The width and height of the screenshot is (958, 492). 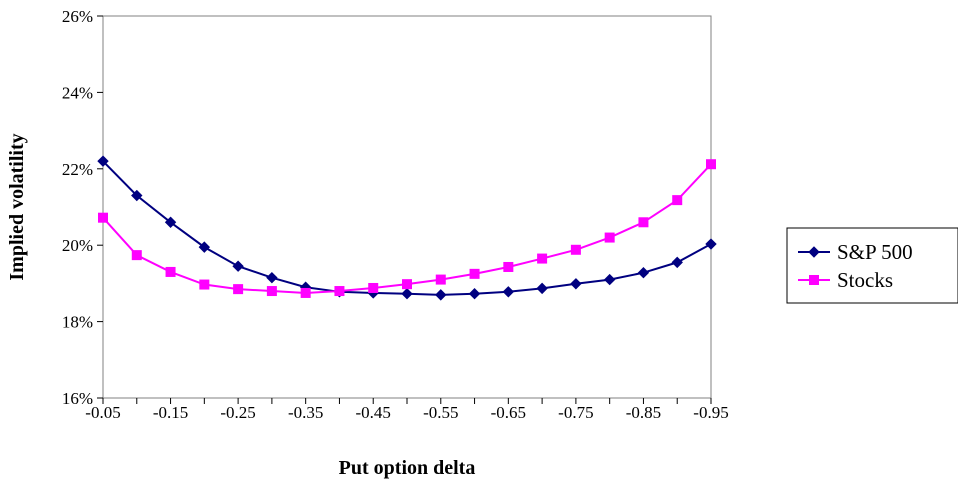 I want to click on y-tick-label: 18%, so click(x=77, y=322).